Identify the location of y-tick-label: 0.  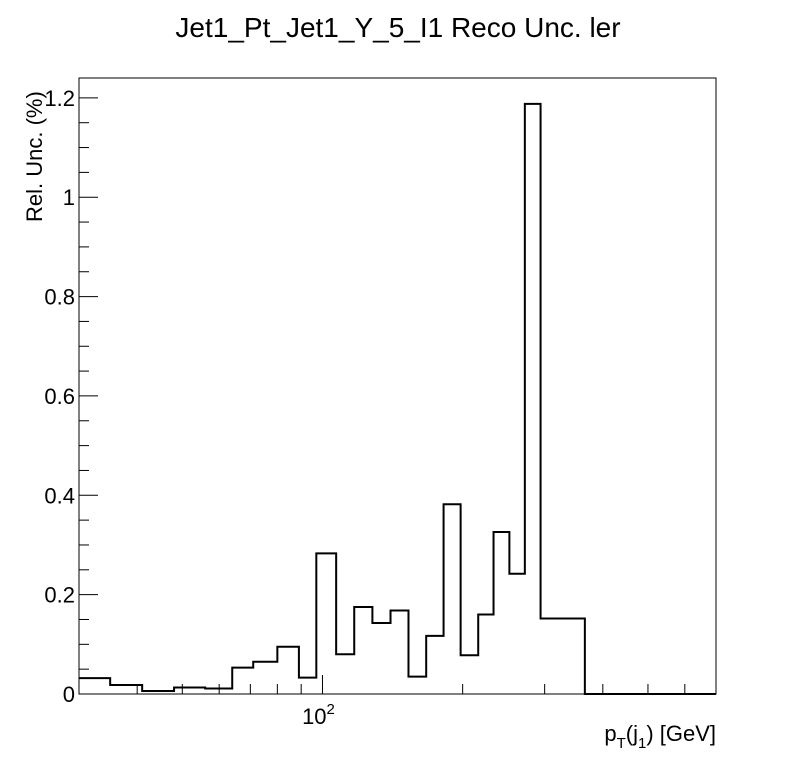
(69, 694).